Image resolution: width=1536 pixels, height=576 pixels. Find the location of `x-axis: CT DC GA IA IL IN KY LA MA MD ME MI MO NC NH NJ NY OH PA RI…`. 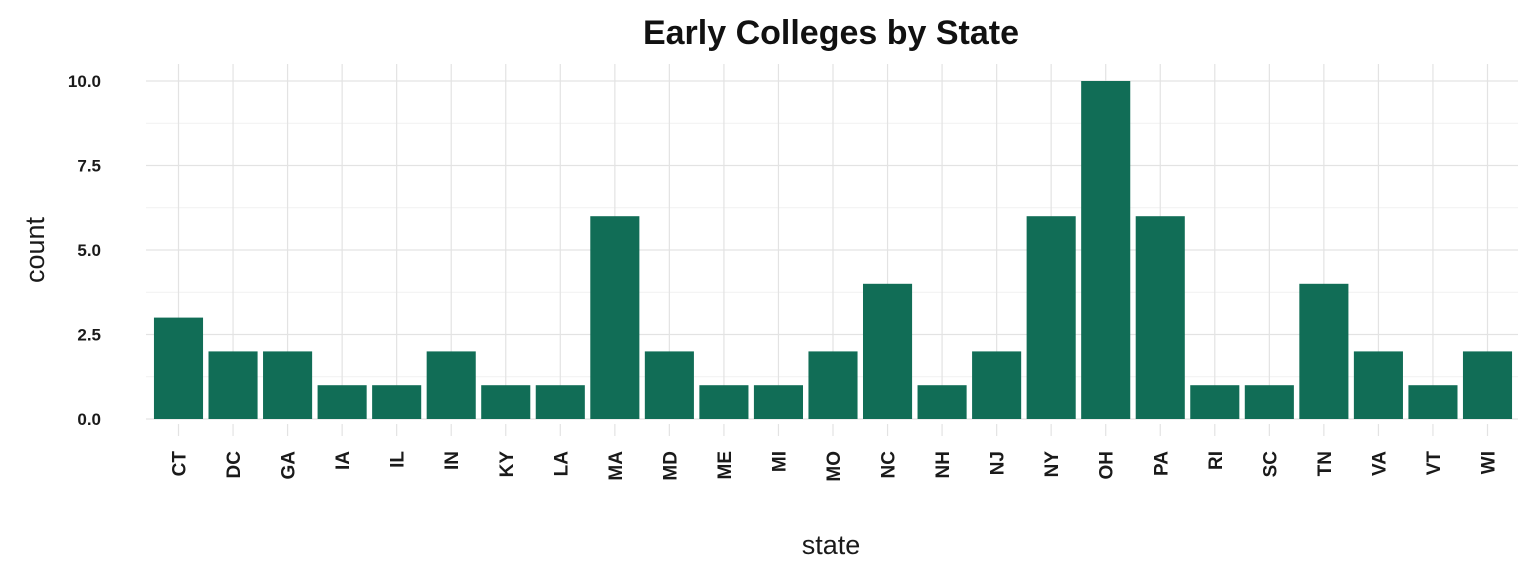

x-axis: CT DC GA IA IL IN KY LA MA MD ME MI MO NC NH NJ NY OH PA RI… is located at coordinates (835, 453).